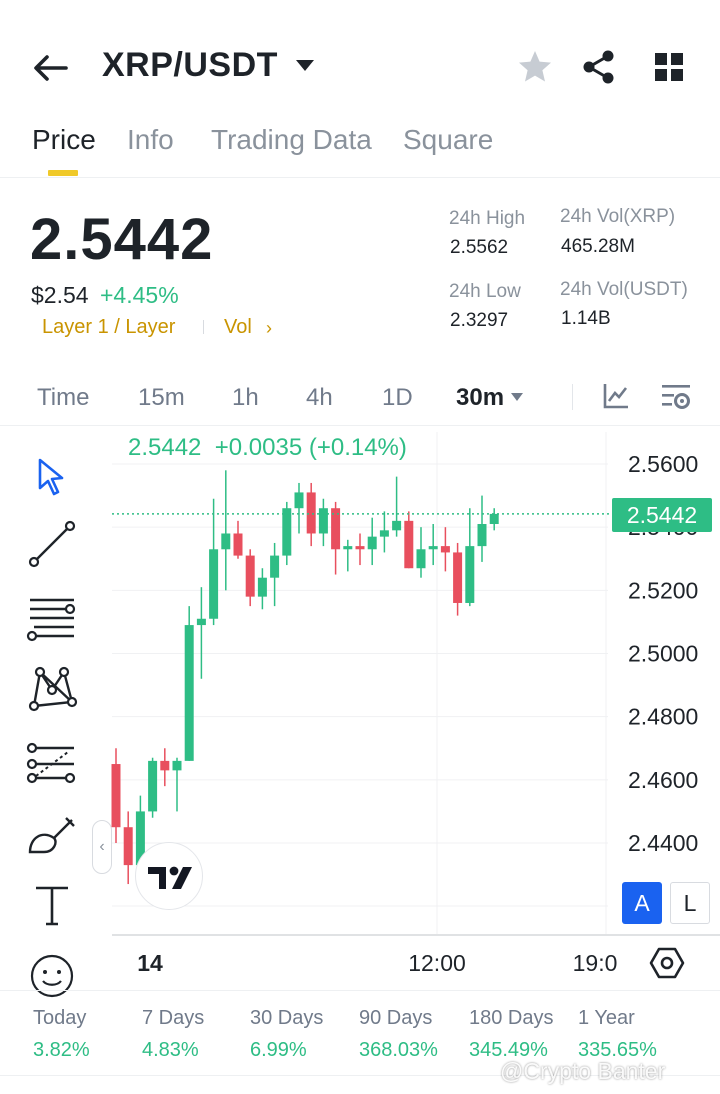 The image size is (720, 1094). What do you see at coordinates (245, 397) in the screenshot?
I see `interval-1h: 1h` at bounding box center [245, 397].